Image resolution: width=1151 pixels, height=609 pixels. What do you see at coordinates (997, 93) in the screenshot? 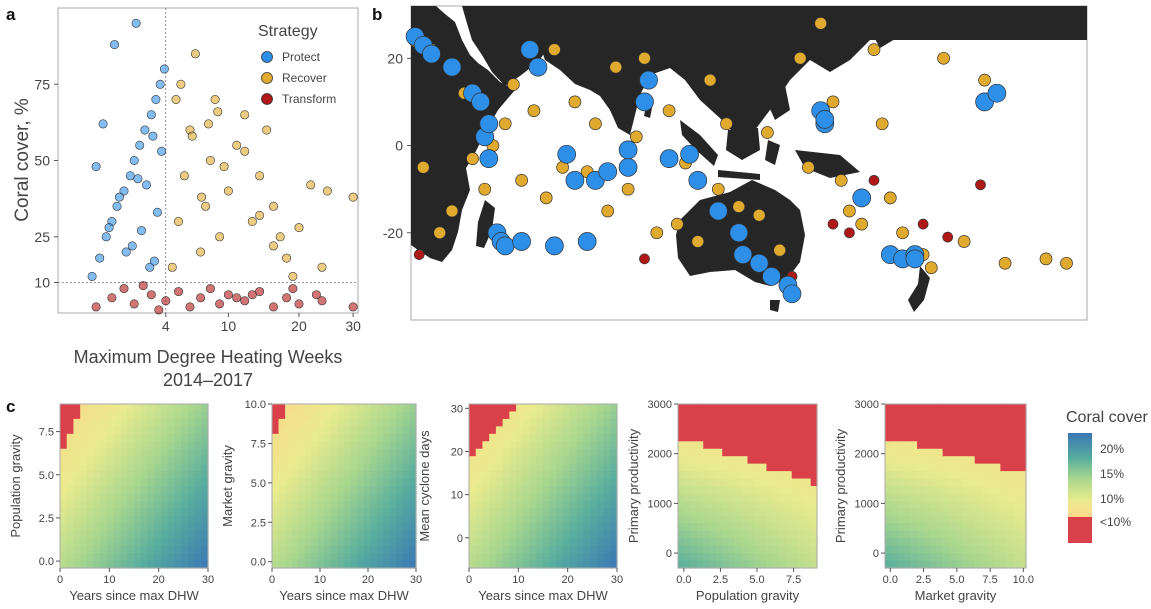
I see `map-point-protect` at bounding box center [997, 93].